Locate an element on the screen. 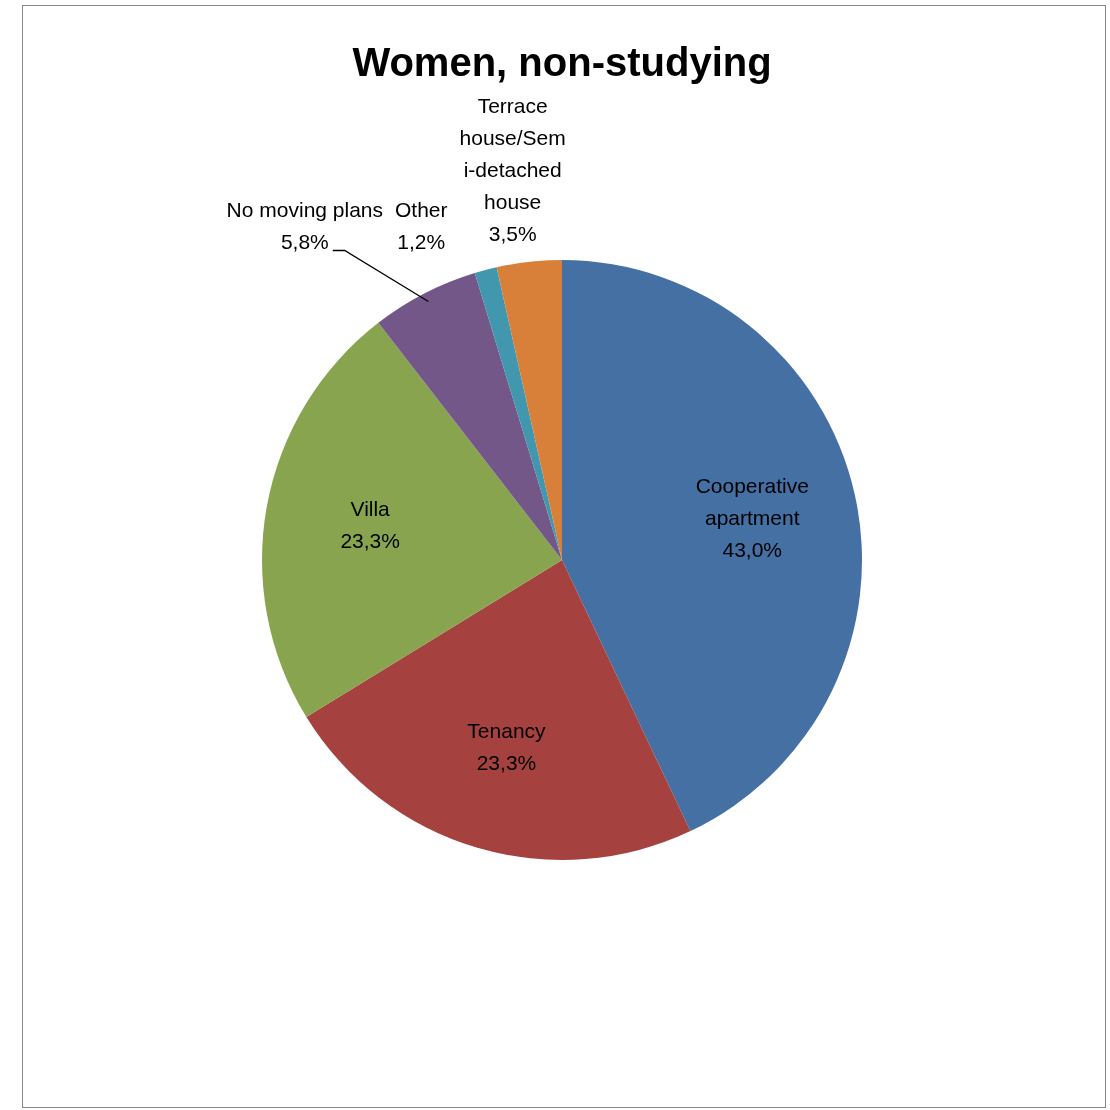 The height and width of the screenshot is (1110, 1110). slice-label: Villa is located at coordinates (370, 509).